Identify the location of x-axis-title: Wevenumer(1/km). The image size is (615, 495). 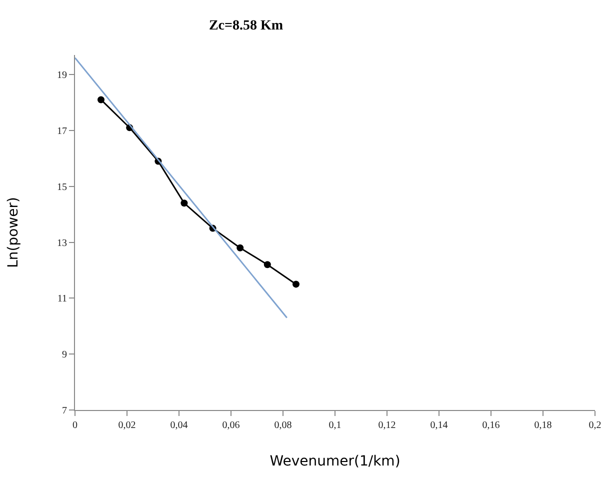
(335, 461).